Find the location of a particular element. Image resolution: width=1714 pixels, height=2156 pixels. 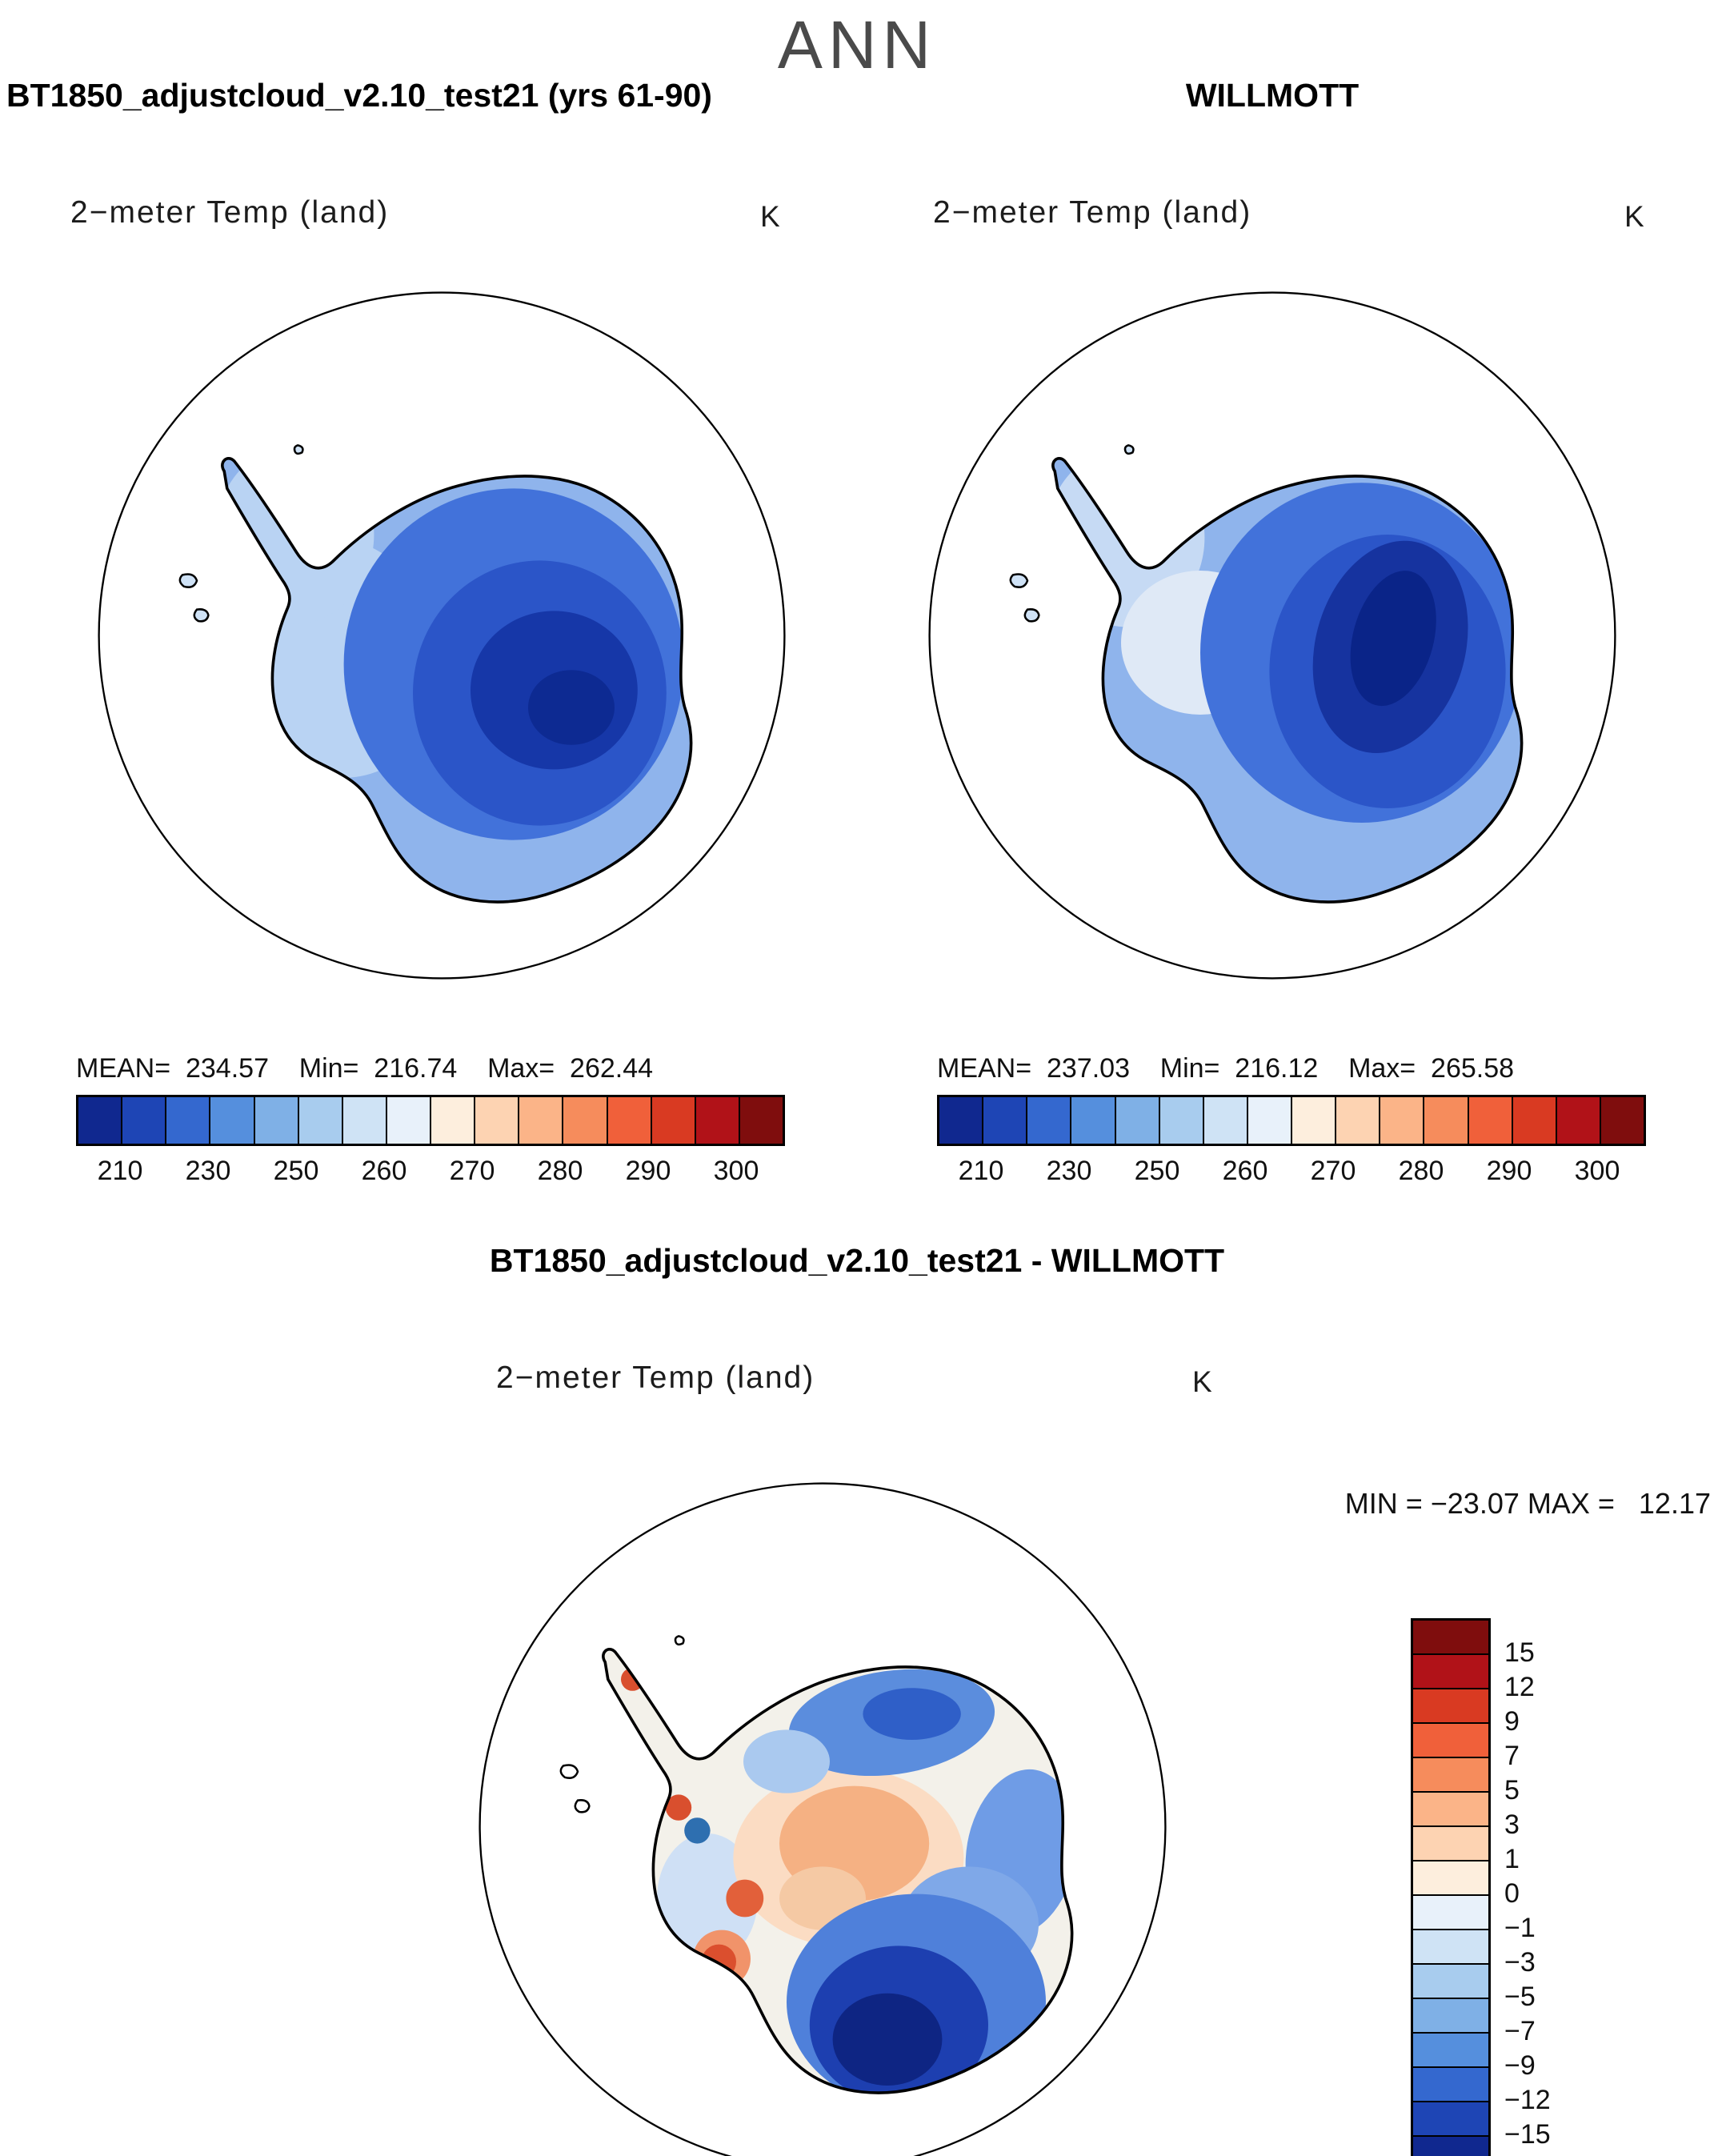

model-map-svg is located at coordinates (442, 635).